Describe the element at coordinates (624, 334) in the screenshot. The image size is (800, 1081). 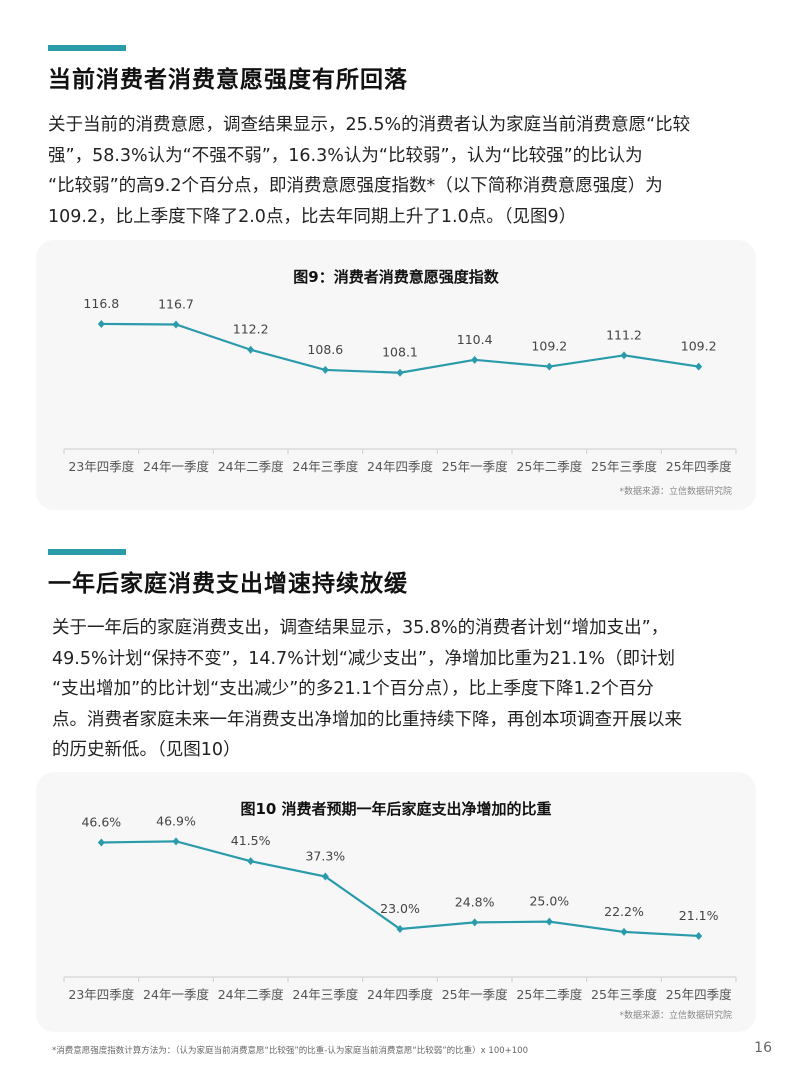
I see `data-label: 111.2` at that location.